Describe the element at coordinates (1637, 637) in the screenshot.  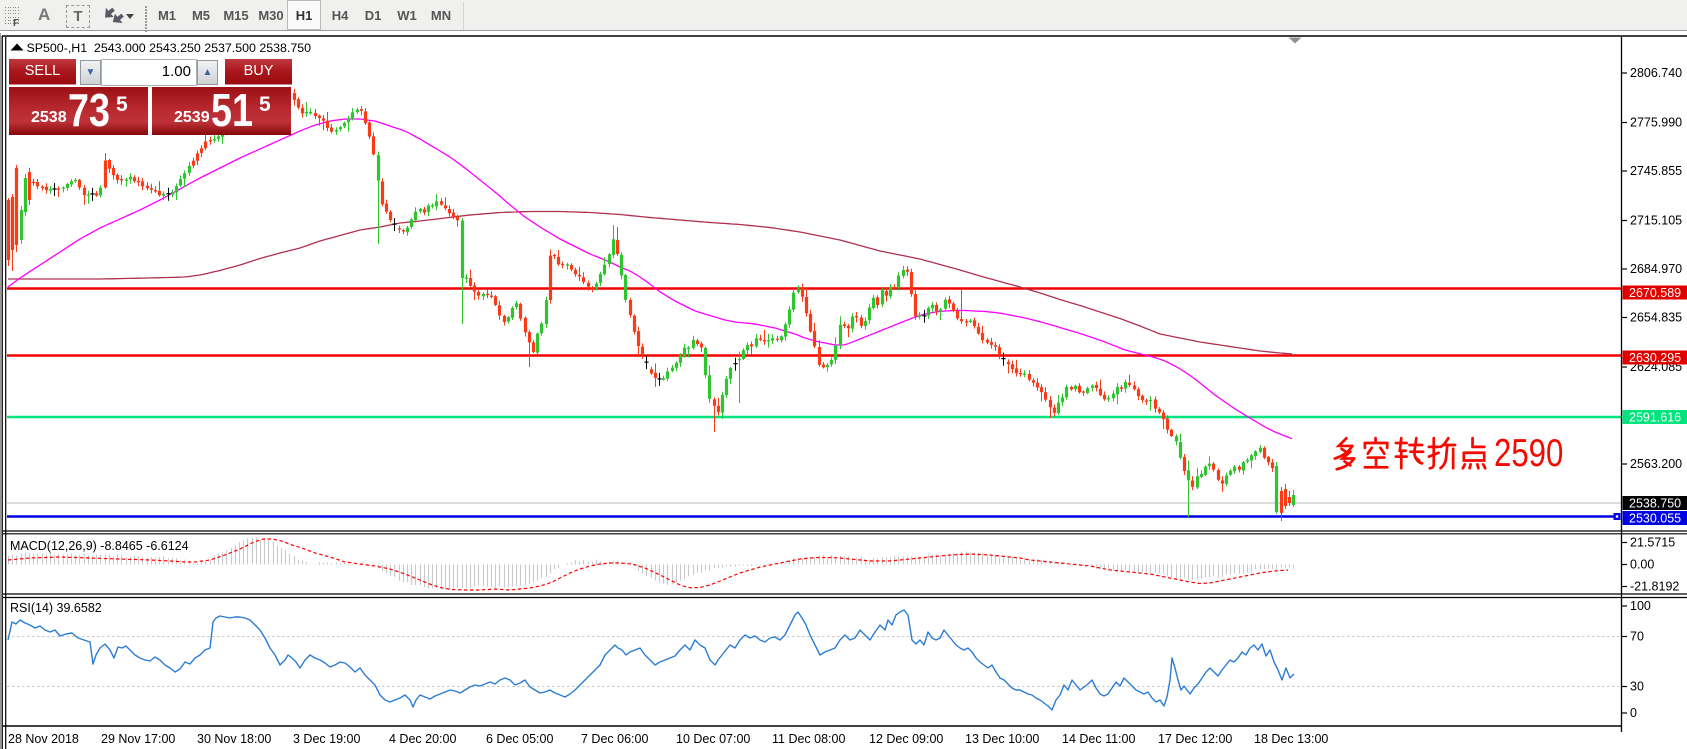
I see `svg-text: 70` at that location.